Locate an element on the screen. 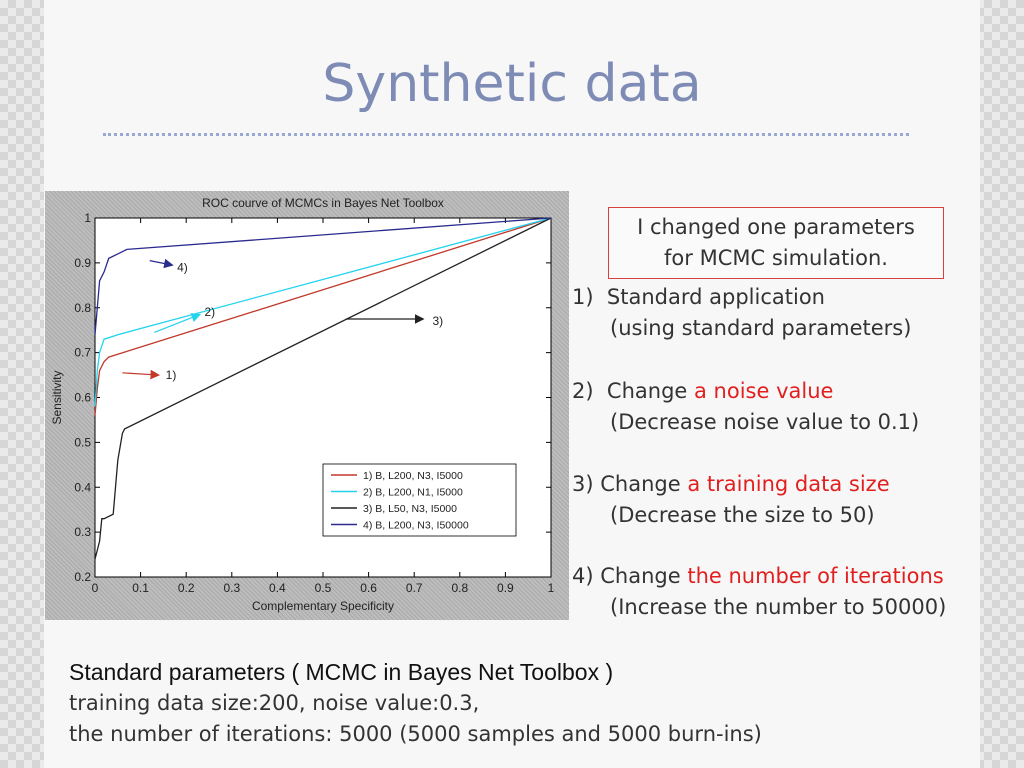  annotation-label-1: 1) is located at coordinates (171, 375).